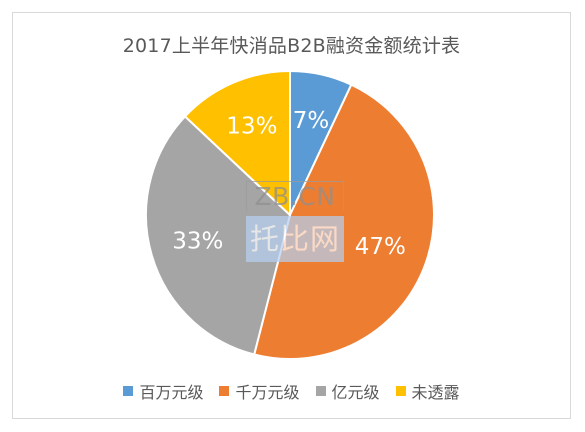 This screenshot has height=432, width=585. Describe the element at coordinates (224, 391) in the screenshot. I see `legend-swatch-ten-million` at that location.